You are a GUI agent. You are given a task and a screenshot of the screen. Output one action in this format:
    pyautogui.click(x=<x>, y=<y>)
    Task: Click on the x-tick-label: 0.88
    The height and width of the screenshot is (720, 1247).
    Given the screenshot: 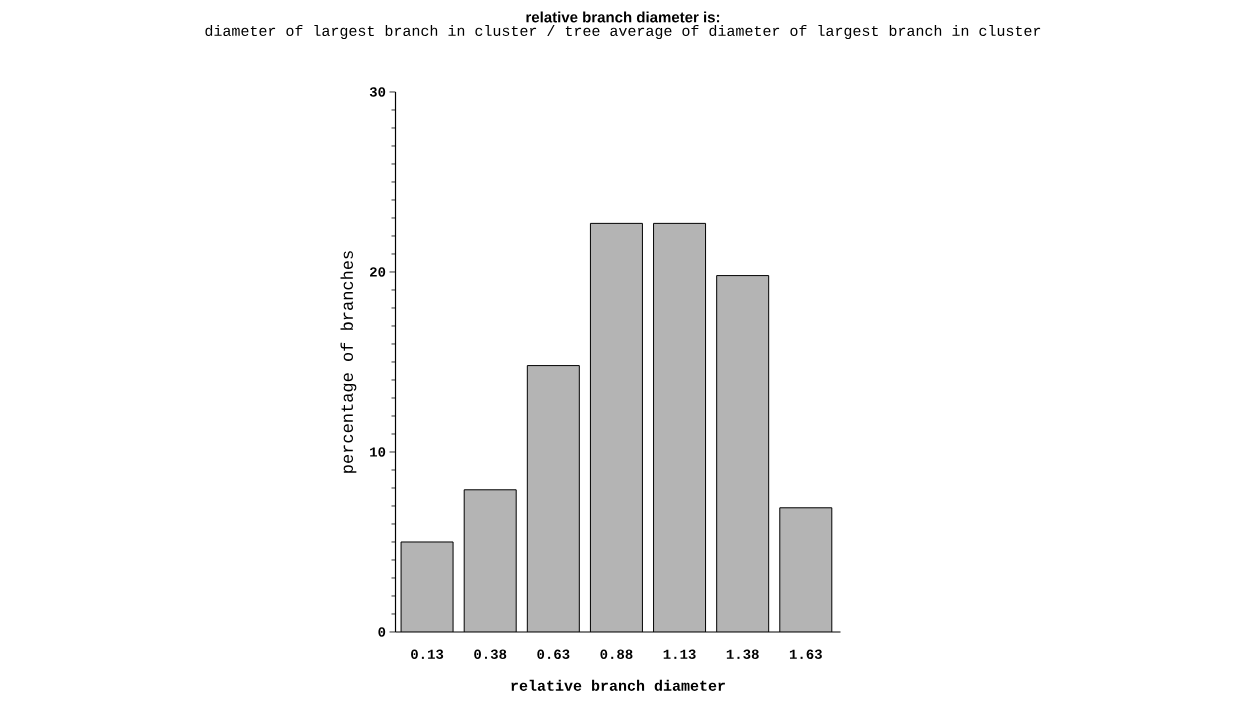 What is the action you would take?
    pyautogui.click(x=616, y=654)
    